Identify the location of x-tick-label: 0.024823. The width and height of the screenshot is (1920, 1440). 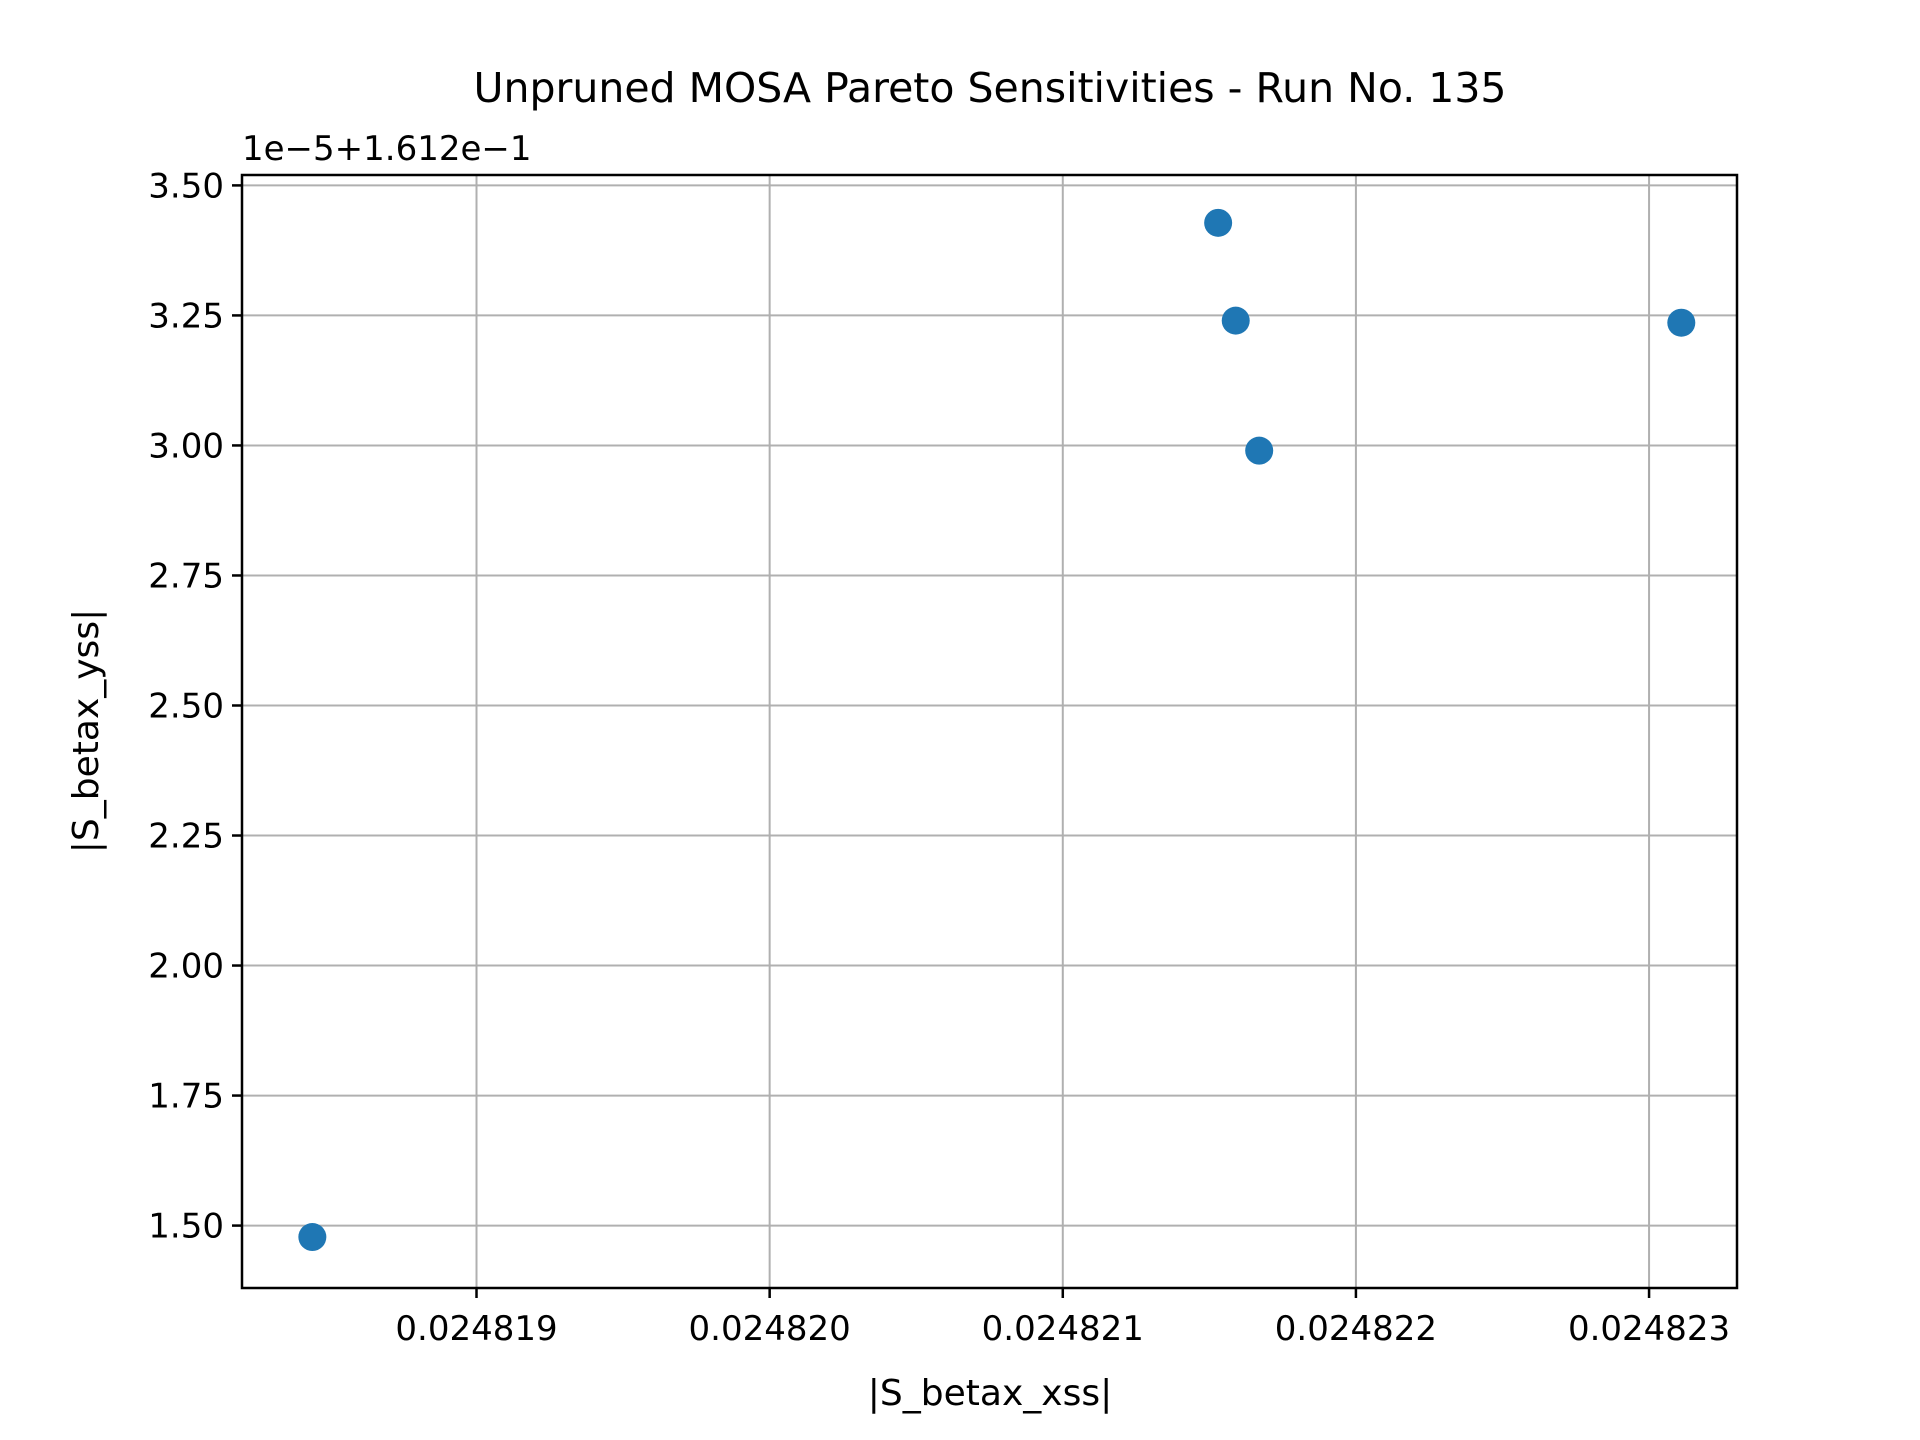
(1649, 1329).